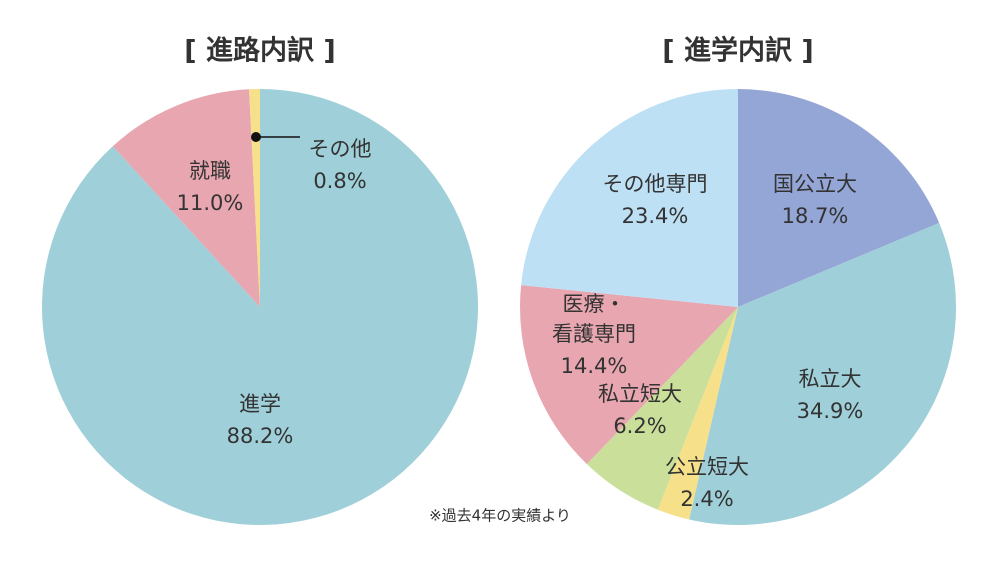 Image resolution: width=999 pixels, height=562 pixels. I want to click on value-label: 6.2%, so click(639, 426).